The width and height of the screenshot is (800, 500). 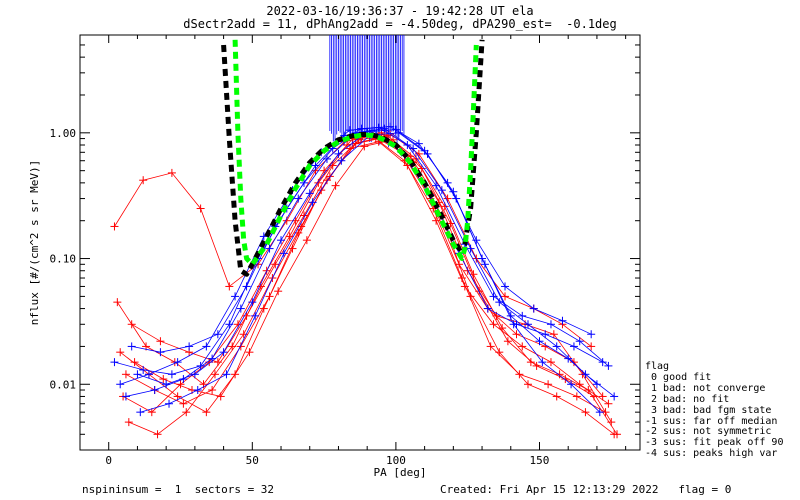 What do you see at coordinates (252, 460) in the screenshot?
I see `x-tick-label: 50` at bounding box center [252, 460].